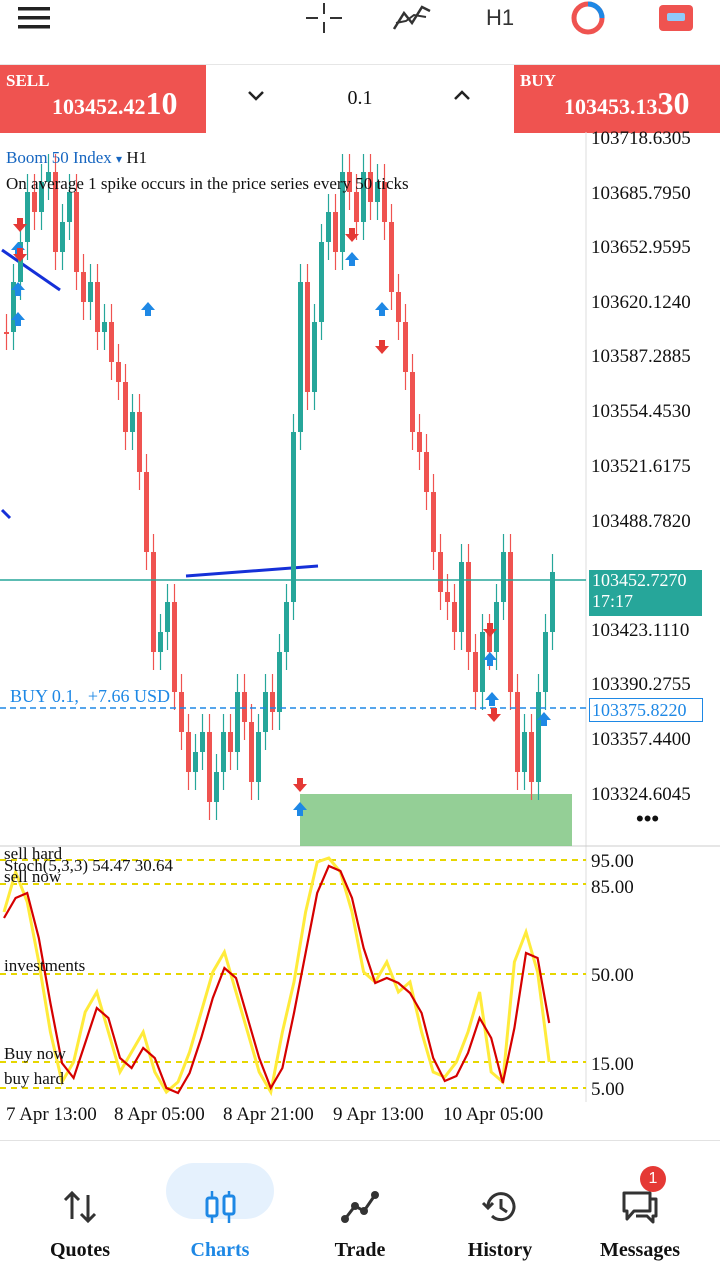  Describe the element at coordinates (646, 710) in the screenshot. I see `position-price-tag: 103375.8220` at that location.